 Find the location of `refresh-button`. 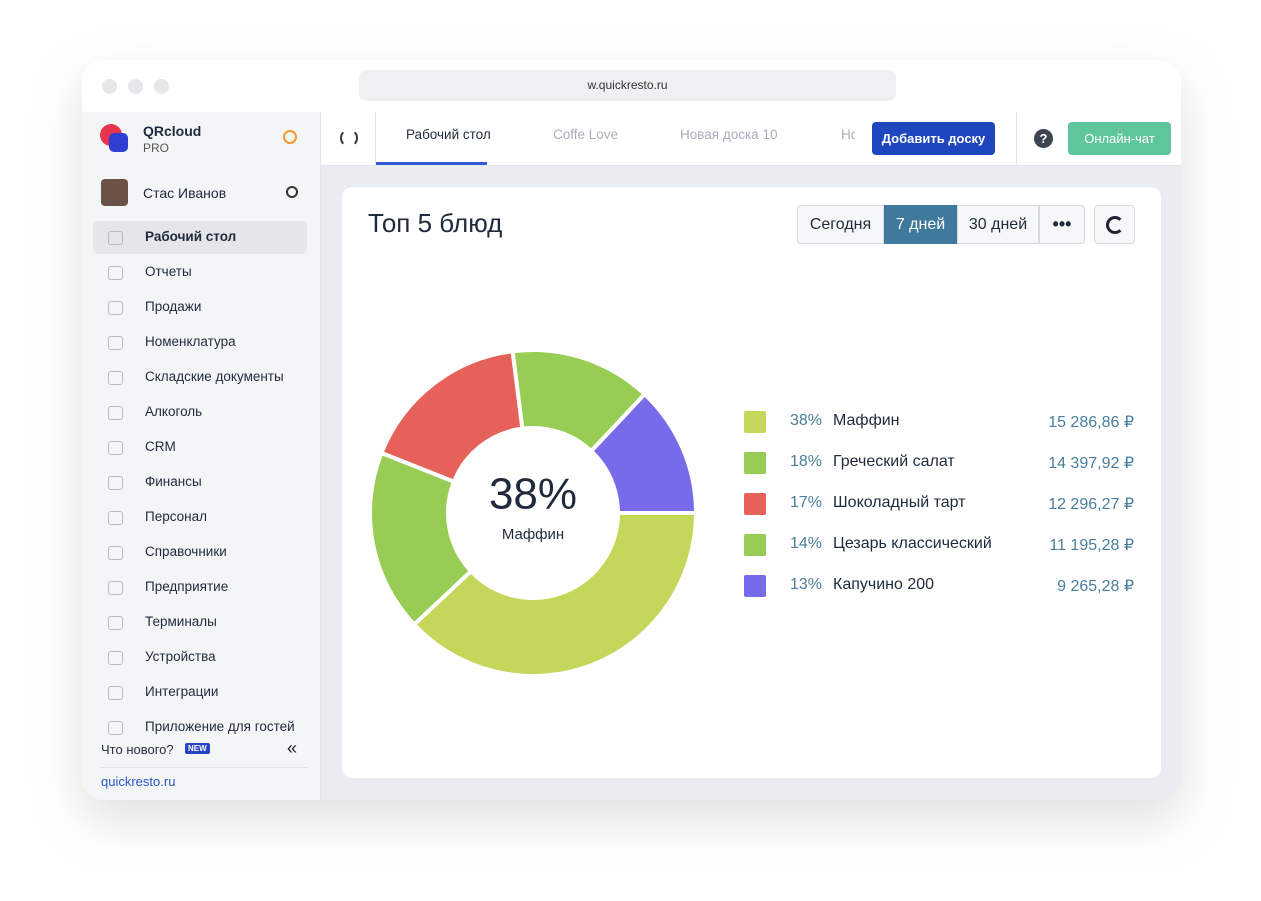

refresh-button is located at coordinates (1114, 224).